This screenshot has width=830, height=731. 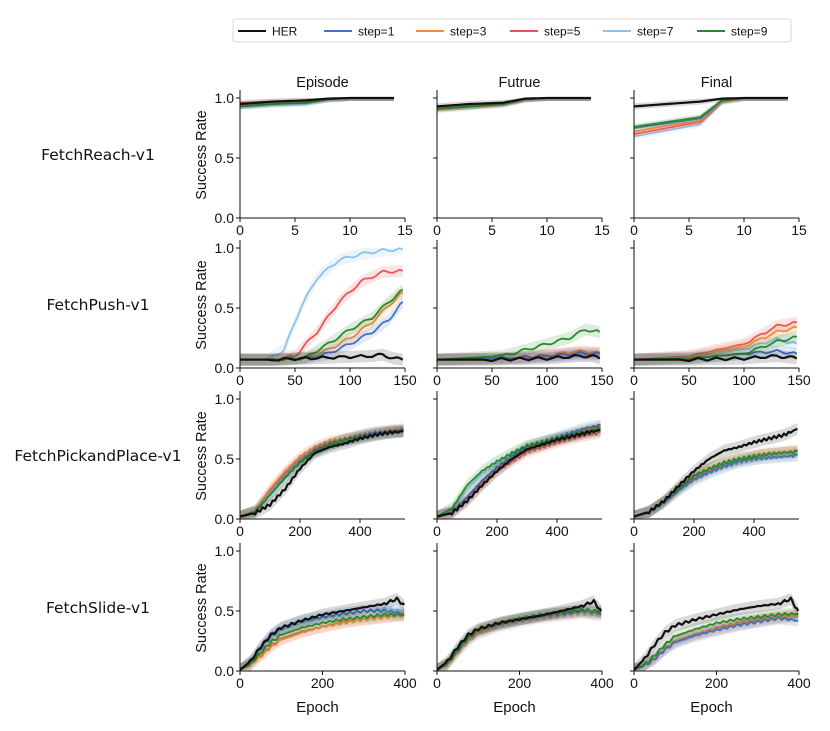 What do you see at coordinates (314, 164) in the screenshot?
I see `subplot: 0.0 0.5 1.0 0 5 10 15` at bounding box center [314, 164].